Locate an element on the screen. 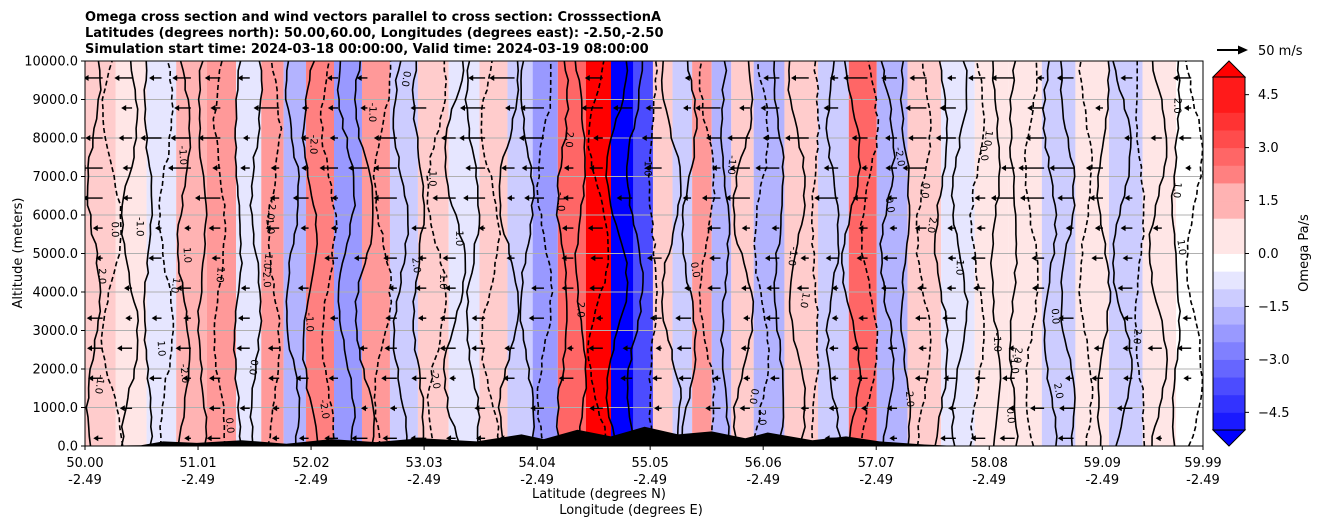  vector-key-arrowhead-icon is located at coordinates (1243, 50).